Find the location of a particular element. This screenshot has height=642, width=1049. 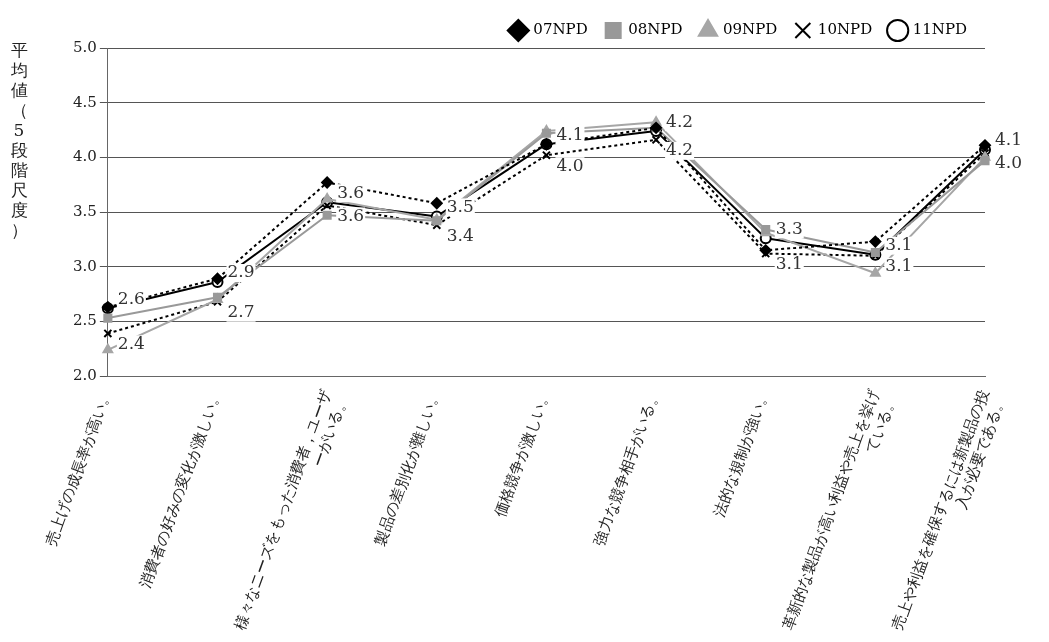

data-label: 3.4 is located at coordinates (460, 234).